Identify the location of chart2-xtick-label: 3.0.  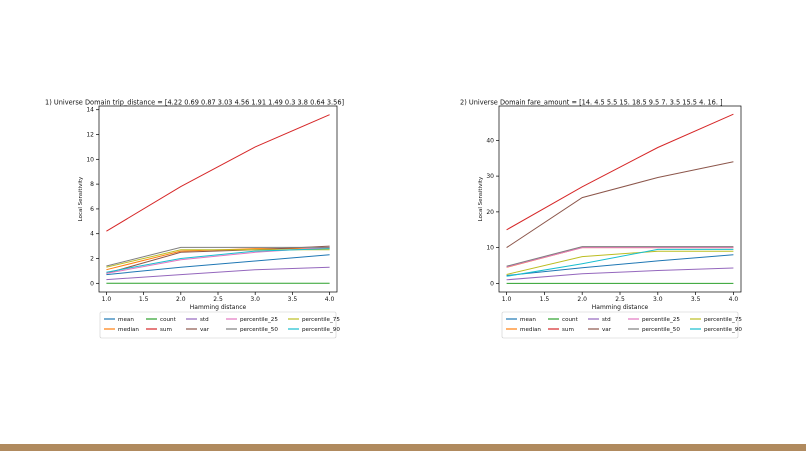
(658, 299).